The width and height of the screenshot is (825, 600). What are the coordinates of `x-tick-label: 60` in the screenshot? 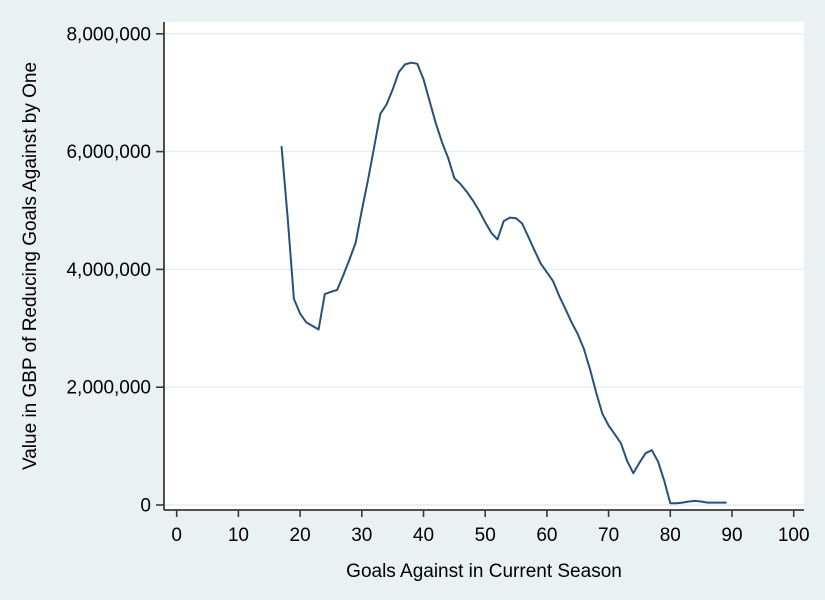 It's located at (546, 535).